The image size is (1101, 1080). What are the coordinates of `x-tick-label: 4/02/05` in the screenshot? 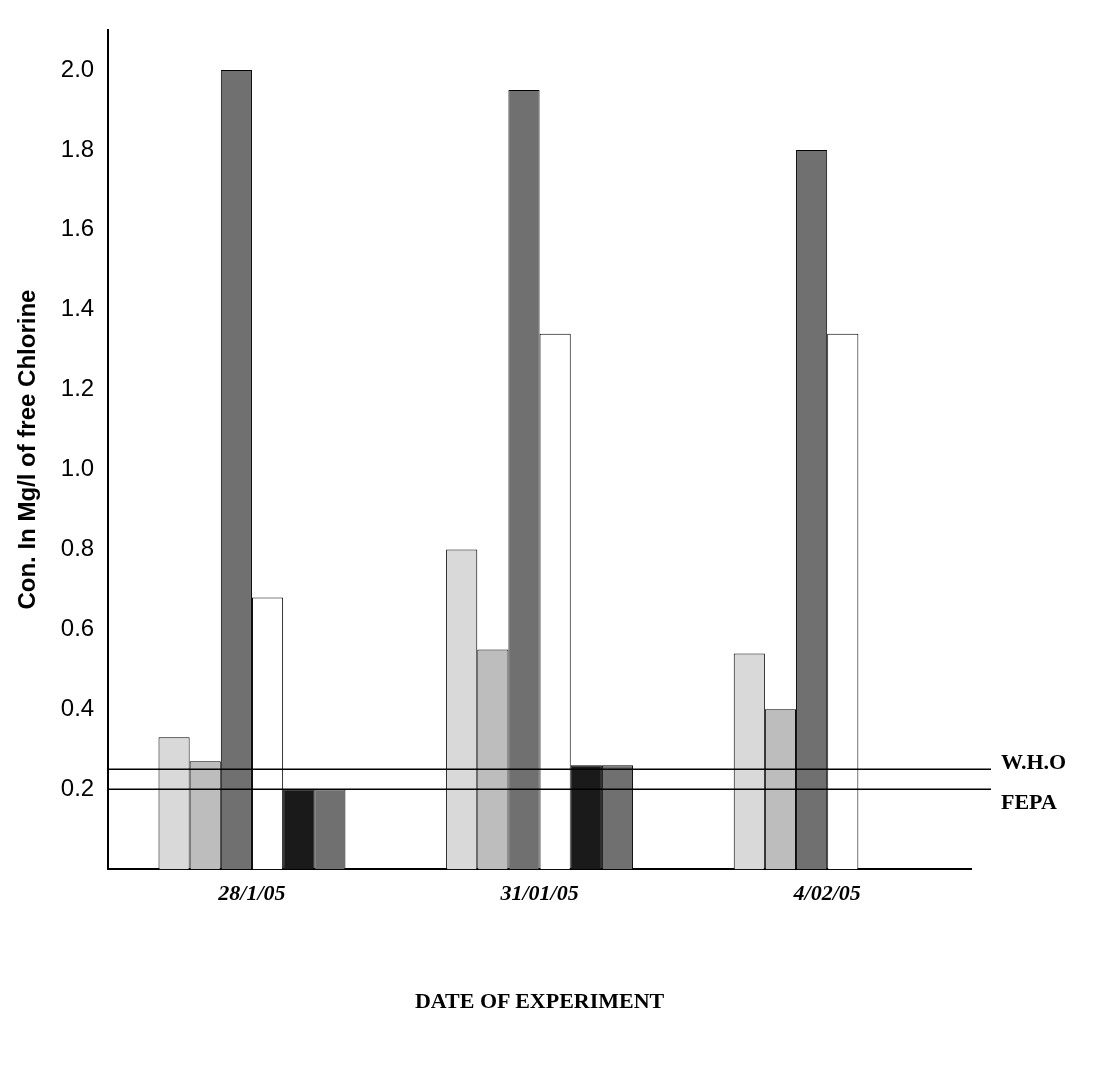 It's located at (826, 893).